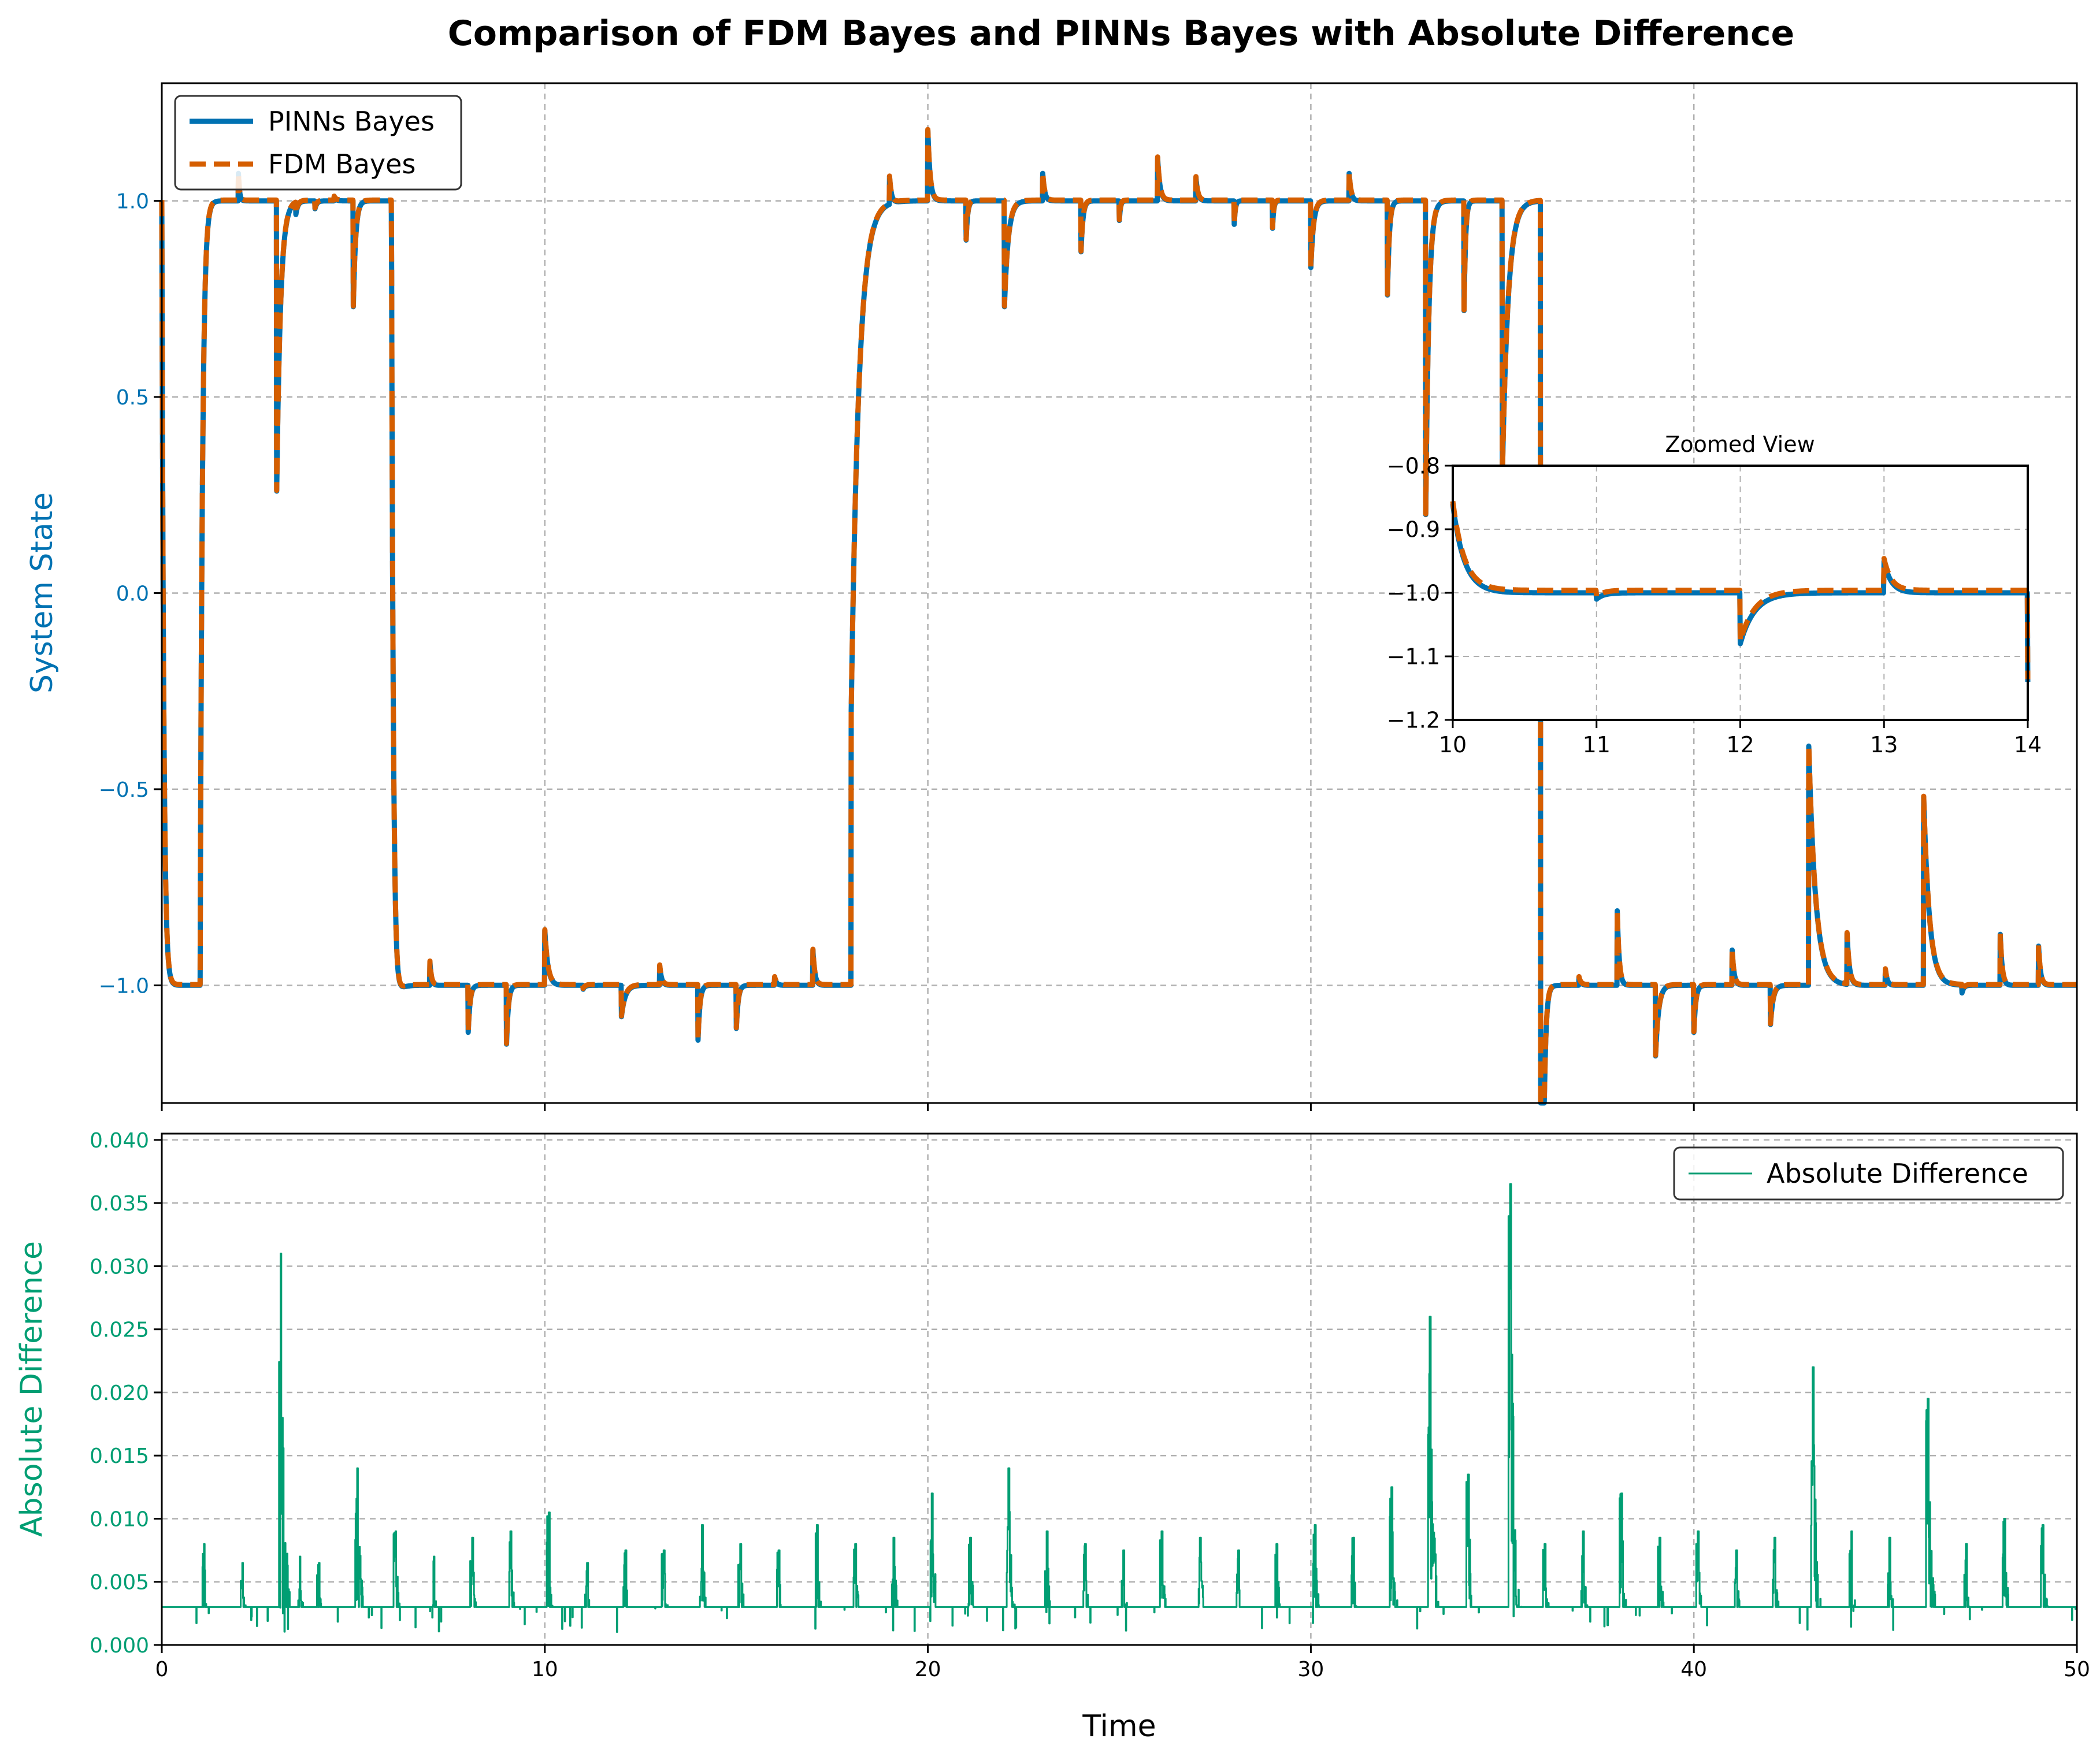 Image resolution: width=2100 pixels, height=1753 pixels. What do you see at coordinates (1119, 1726) in the screenshot?
I see `x-axis-label: Time` at bounding box center [1119, 1726].